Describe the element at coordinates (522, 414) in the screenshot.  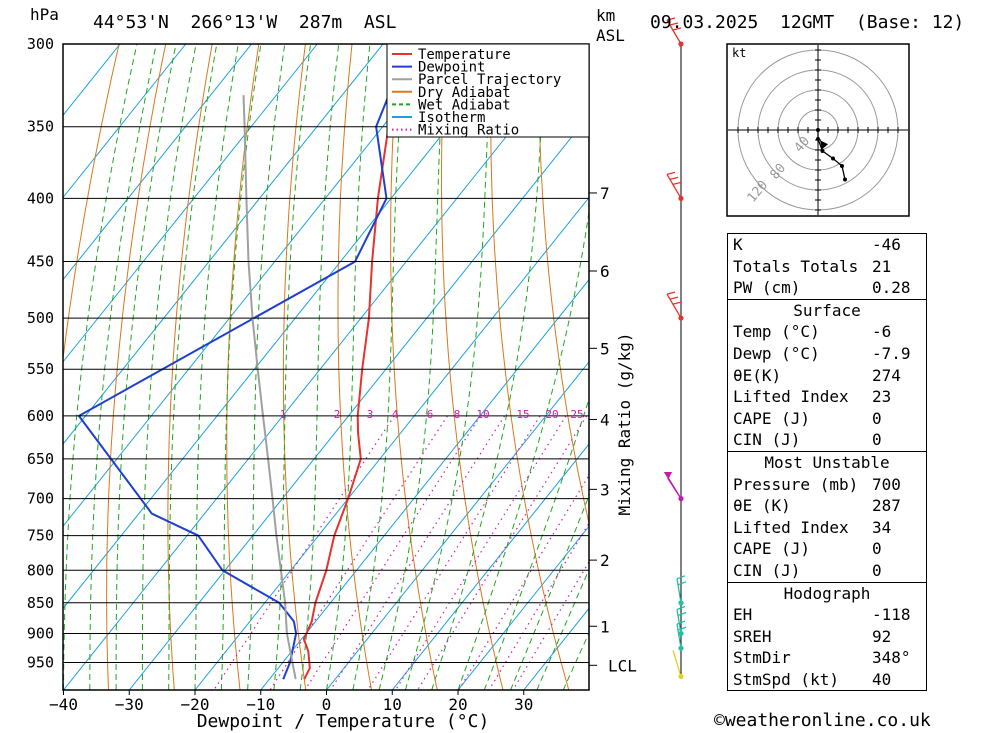
I see `mixing-ratio-label: 15` at that location.